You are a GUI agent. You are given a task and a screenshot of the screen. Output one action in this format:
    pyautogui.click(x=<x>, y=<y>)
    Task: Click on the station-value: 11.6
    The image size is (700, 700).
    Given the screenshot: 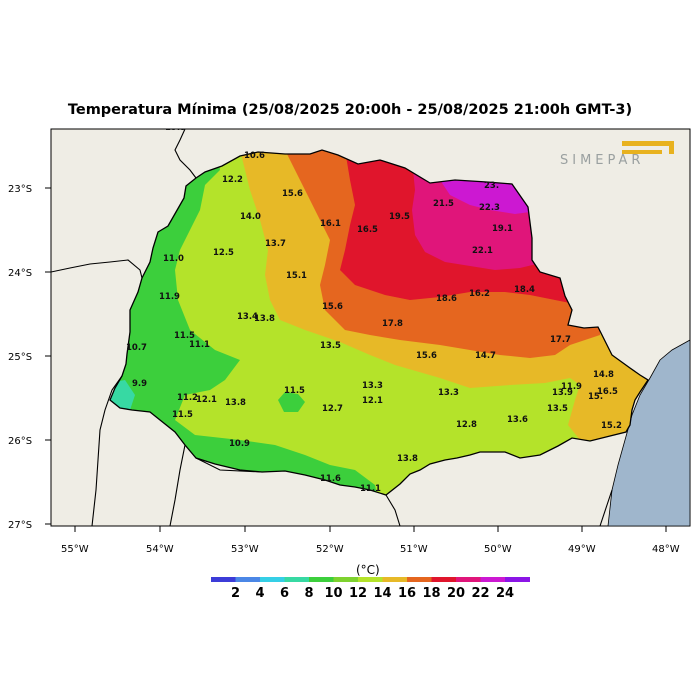 What is the action you would take?
    pyautogui.click(x=330, y=479)
    